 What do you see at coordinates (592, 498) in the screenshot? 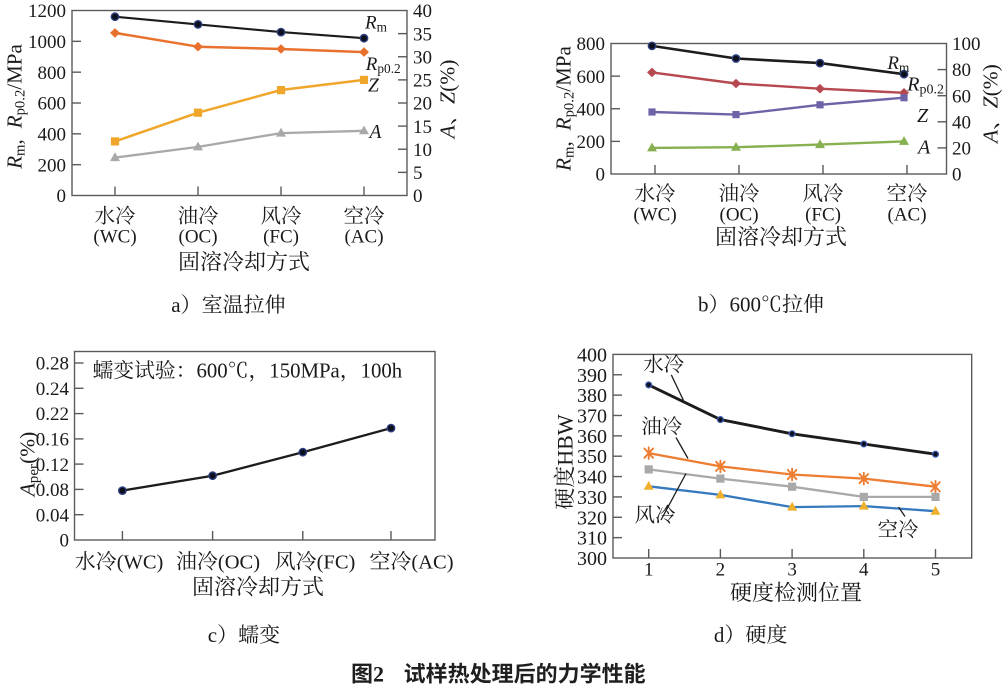
I see `svg-text: 330` at bounding box center [592, 498].